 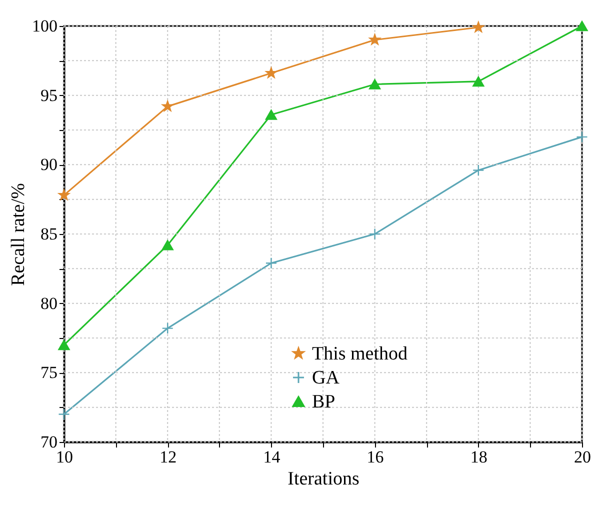 I want to click on x-tick-label: 10, so click(x=64, y=457).